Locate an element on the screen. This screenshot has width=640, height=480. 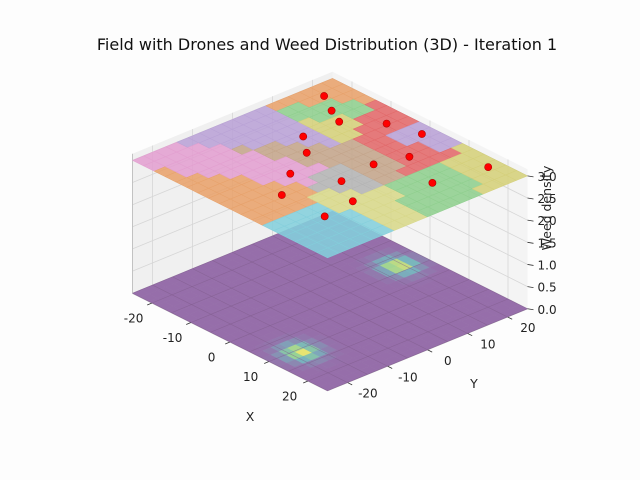
y-tick-label: 10 is located at coordinates (487, 345).